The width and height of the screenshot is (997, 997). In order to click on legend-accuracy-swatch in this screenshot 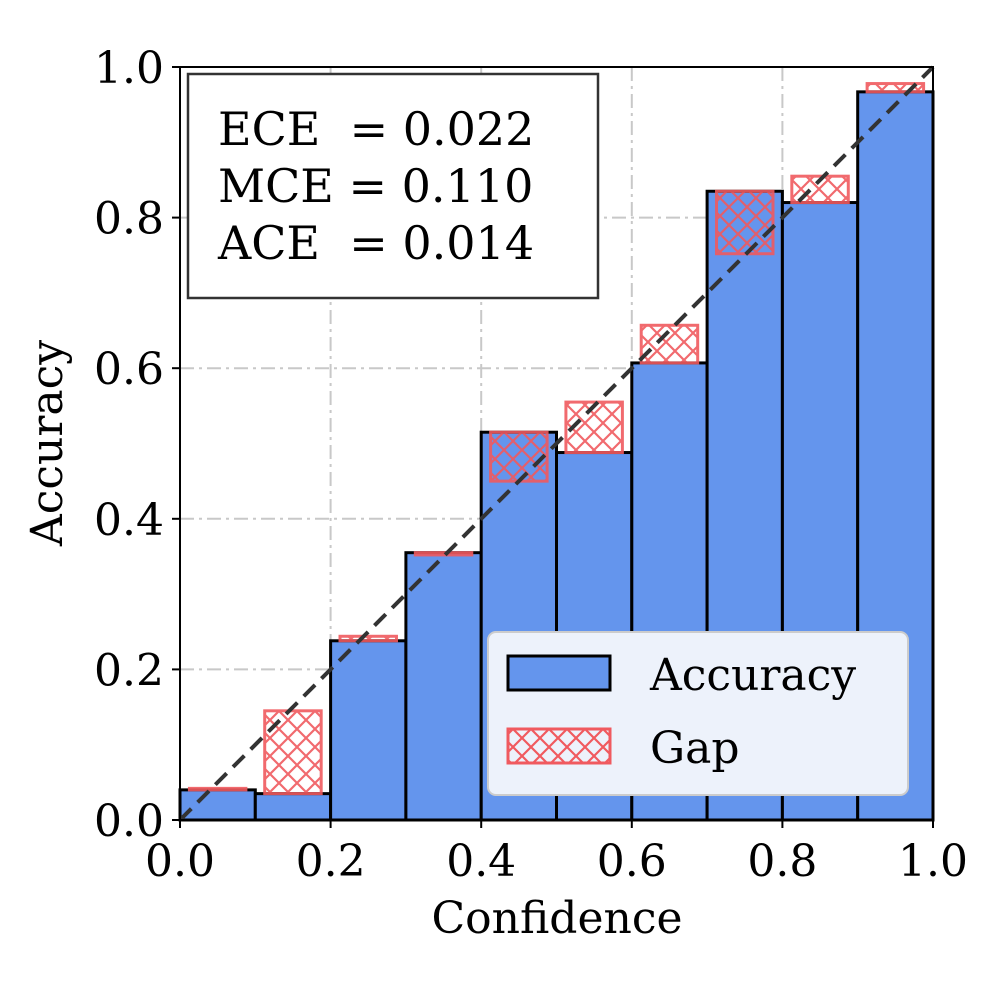, I will do `click(559, 673)`.